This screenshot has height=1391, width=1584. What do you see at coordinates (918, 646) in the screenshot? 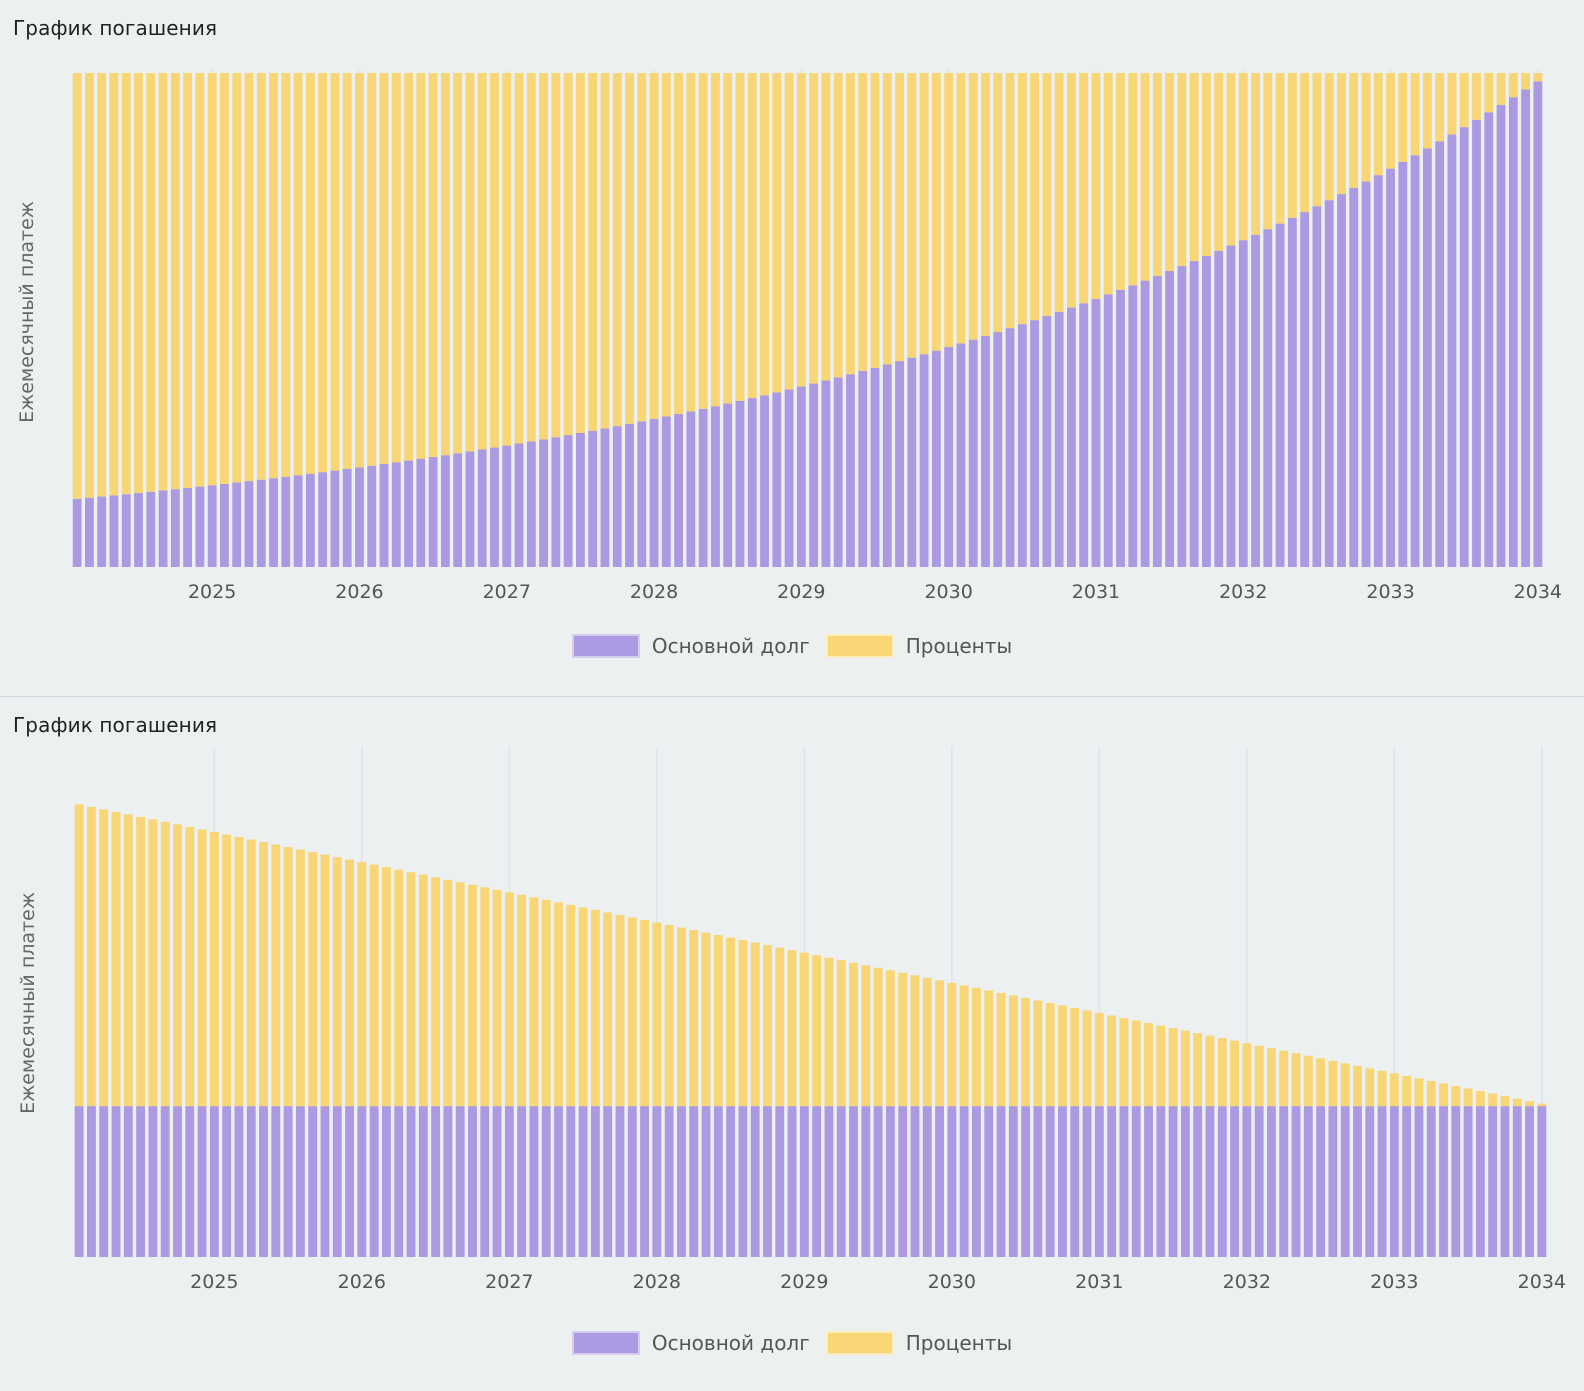
I see `legend-item-interest: Проценты` at bounding box center [918, 646].